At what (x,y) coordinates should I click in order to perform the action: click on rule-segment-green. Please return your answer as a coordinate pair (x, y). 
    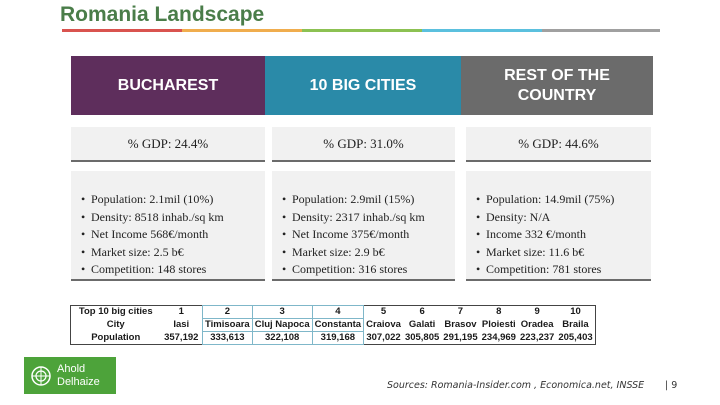
    Looking at the image, I should click on (362, 30).